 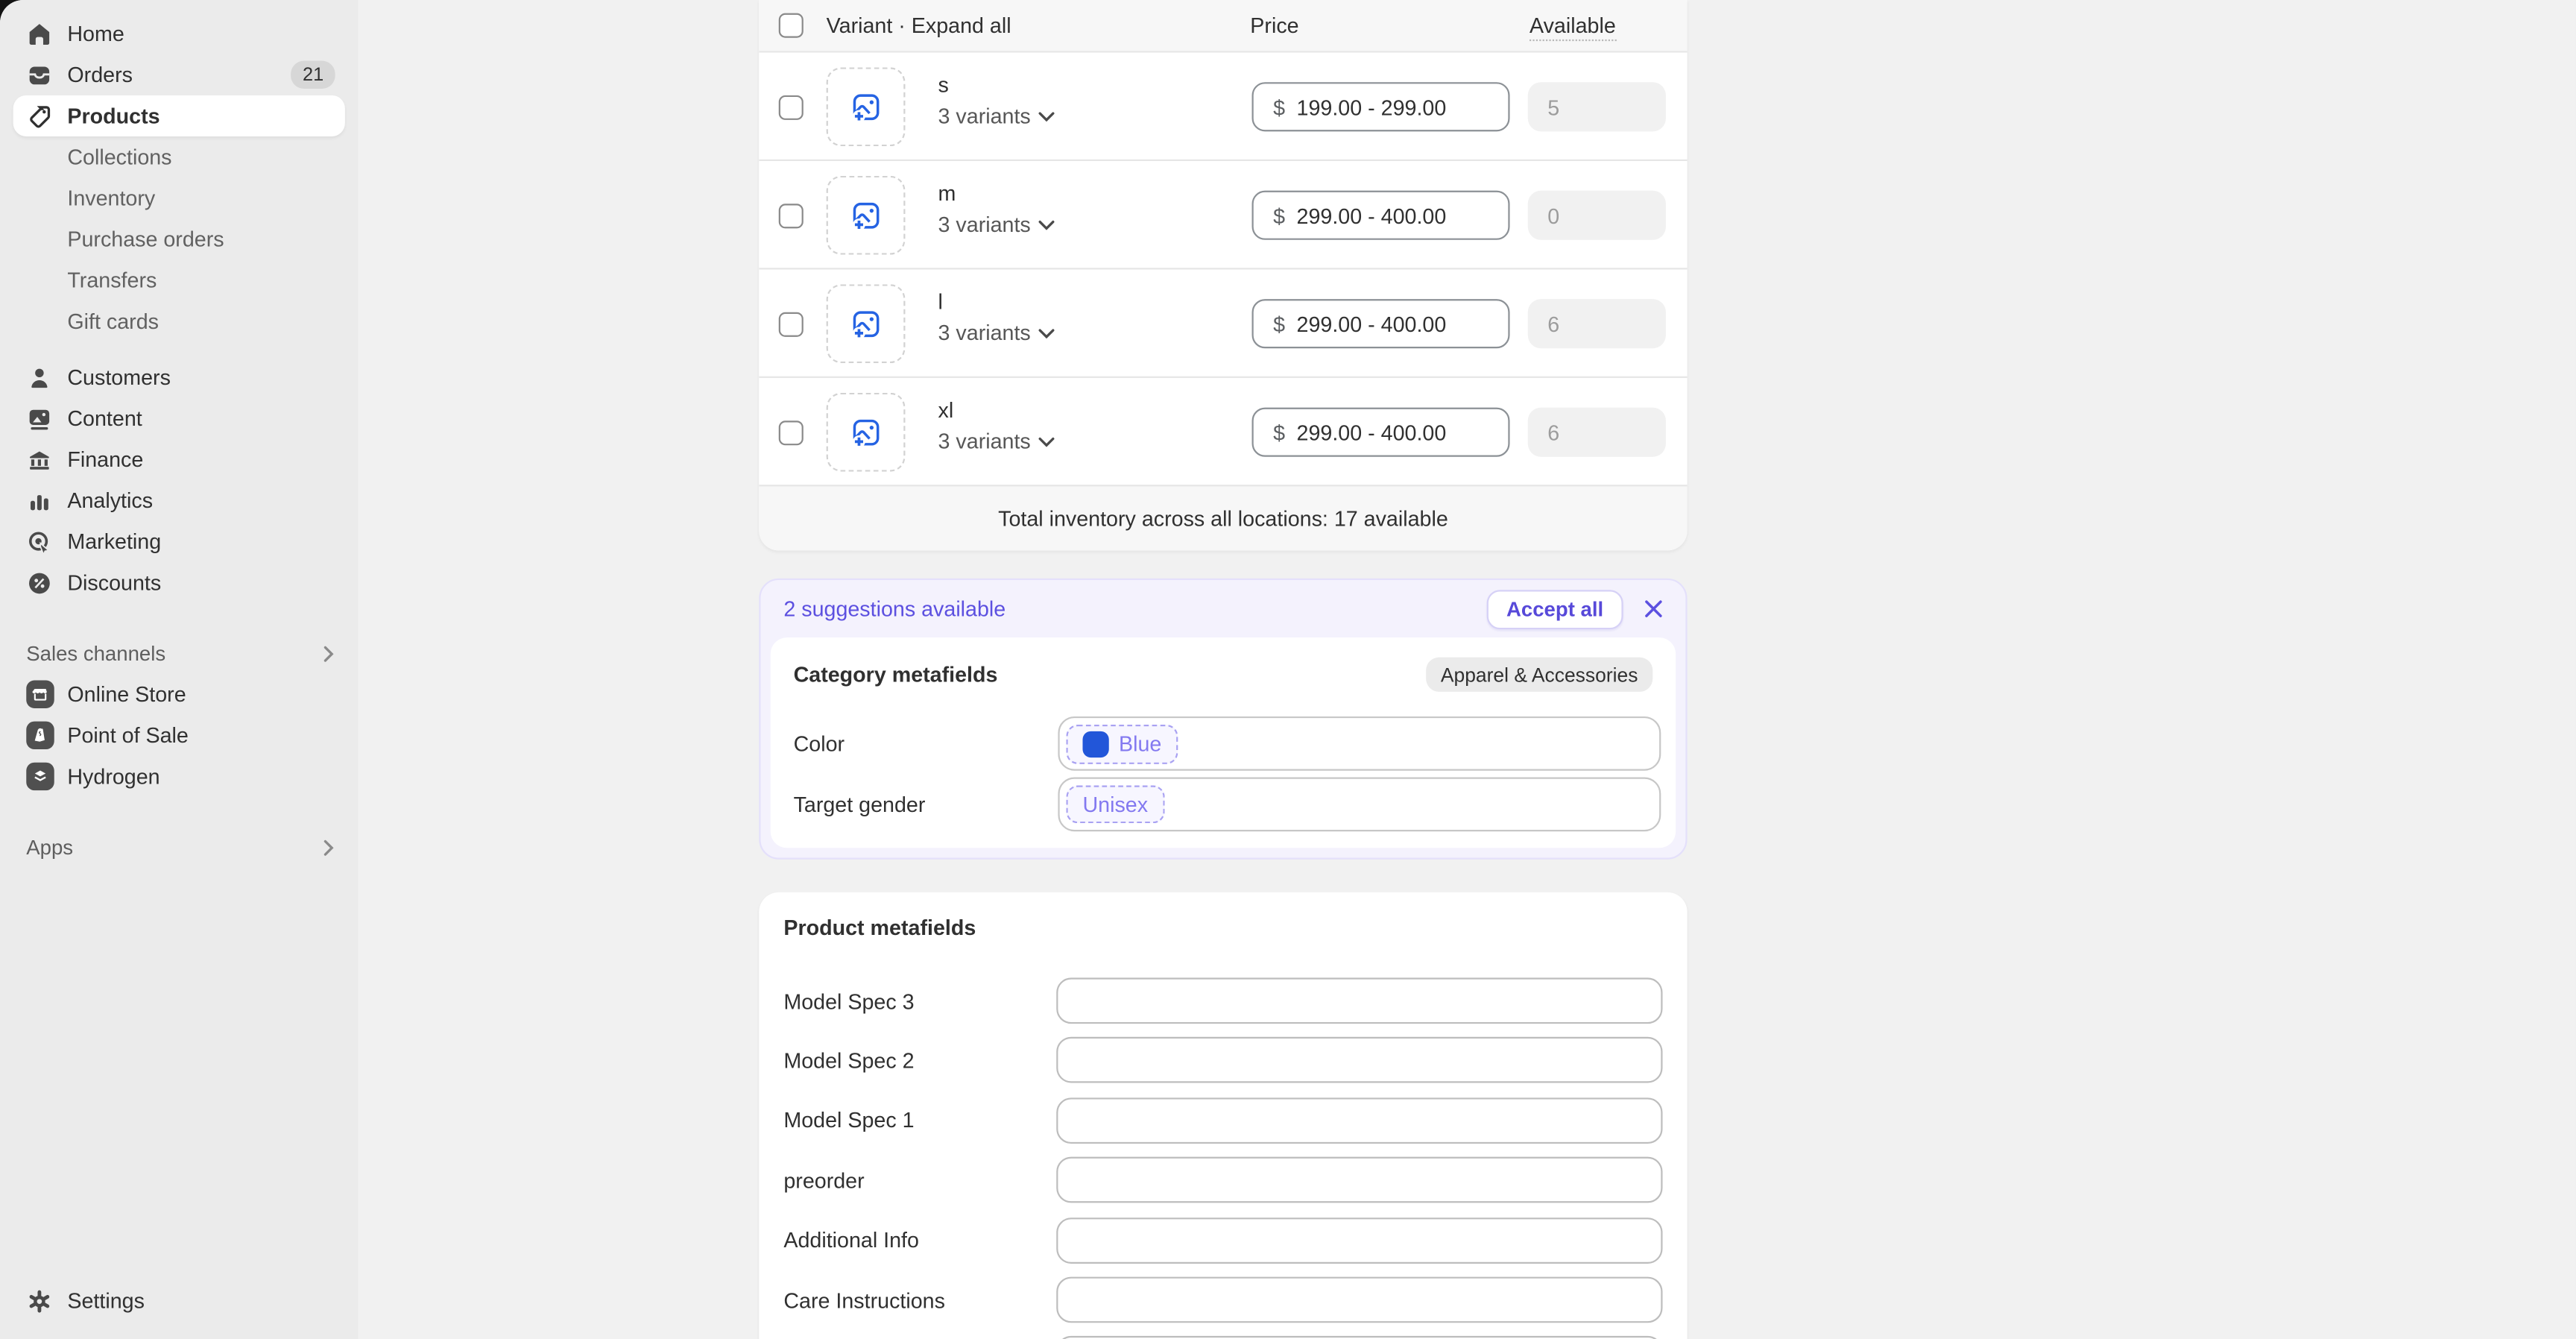 What do you see at coordinates (113, 321) in the screenshot?
I see `sidebar-item-gift-cards: Gift cards` at bounding box center [113, 321].